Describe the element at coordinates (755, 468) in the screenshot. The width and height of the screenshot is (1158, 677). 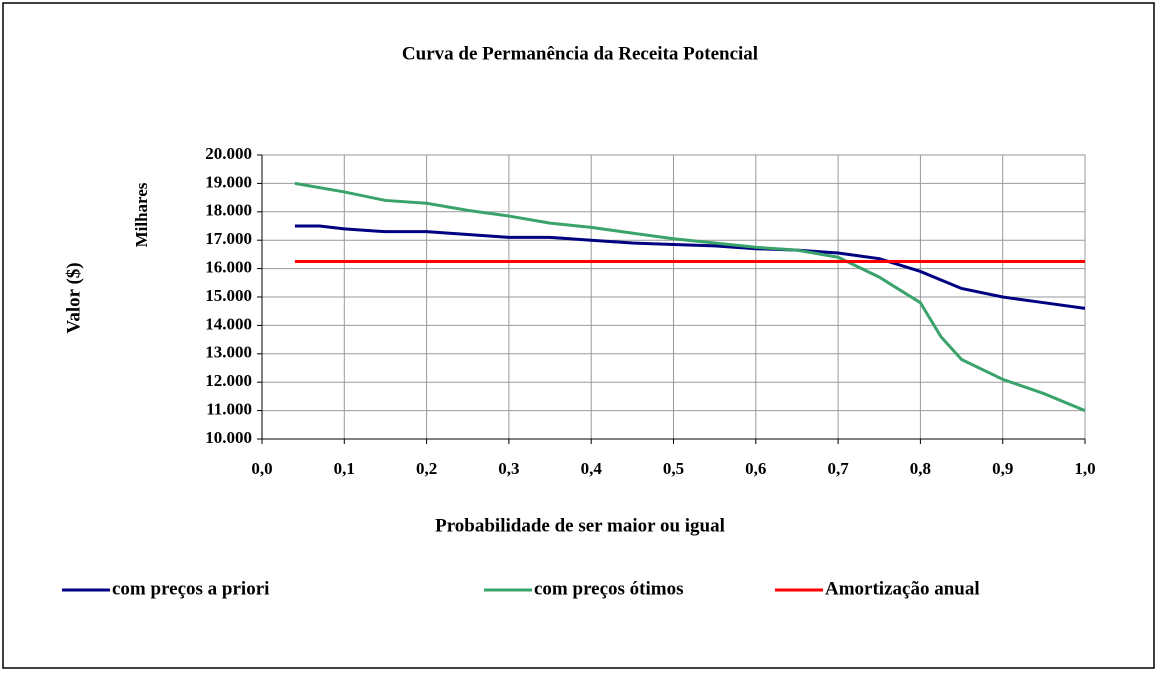
I see `x-tick-label: 0,6` at that location.